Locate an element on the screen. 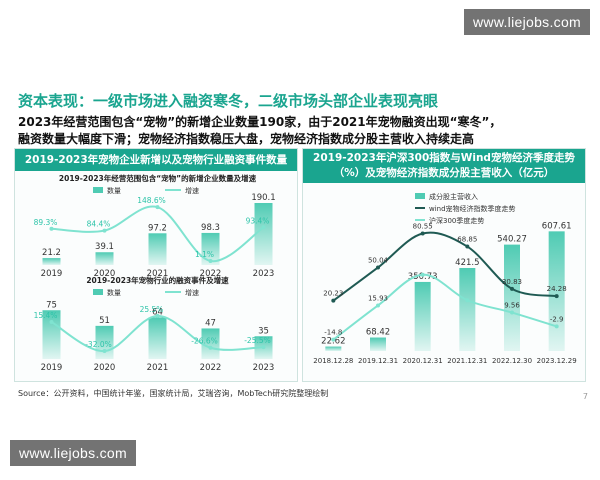 The image size is (600, 480). chart2-line-label: 15.4% is located at coordinates (46, 315).